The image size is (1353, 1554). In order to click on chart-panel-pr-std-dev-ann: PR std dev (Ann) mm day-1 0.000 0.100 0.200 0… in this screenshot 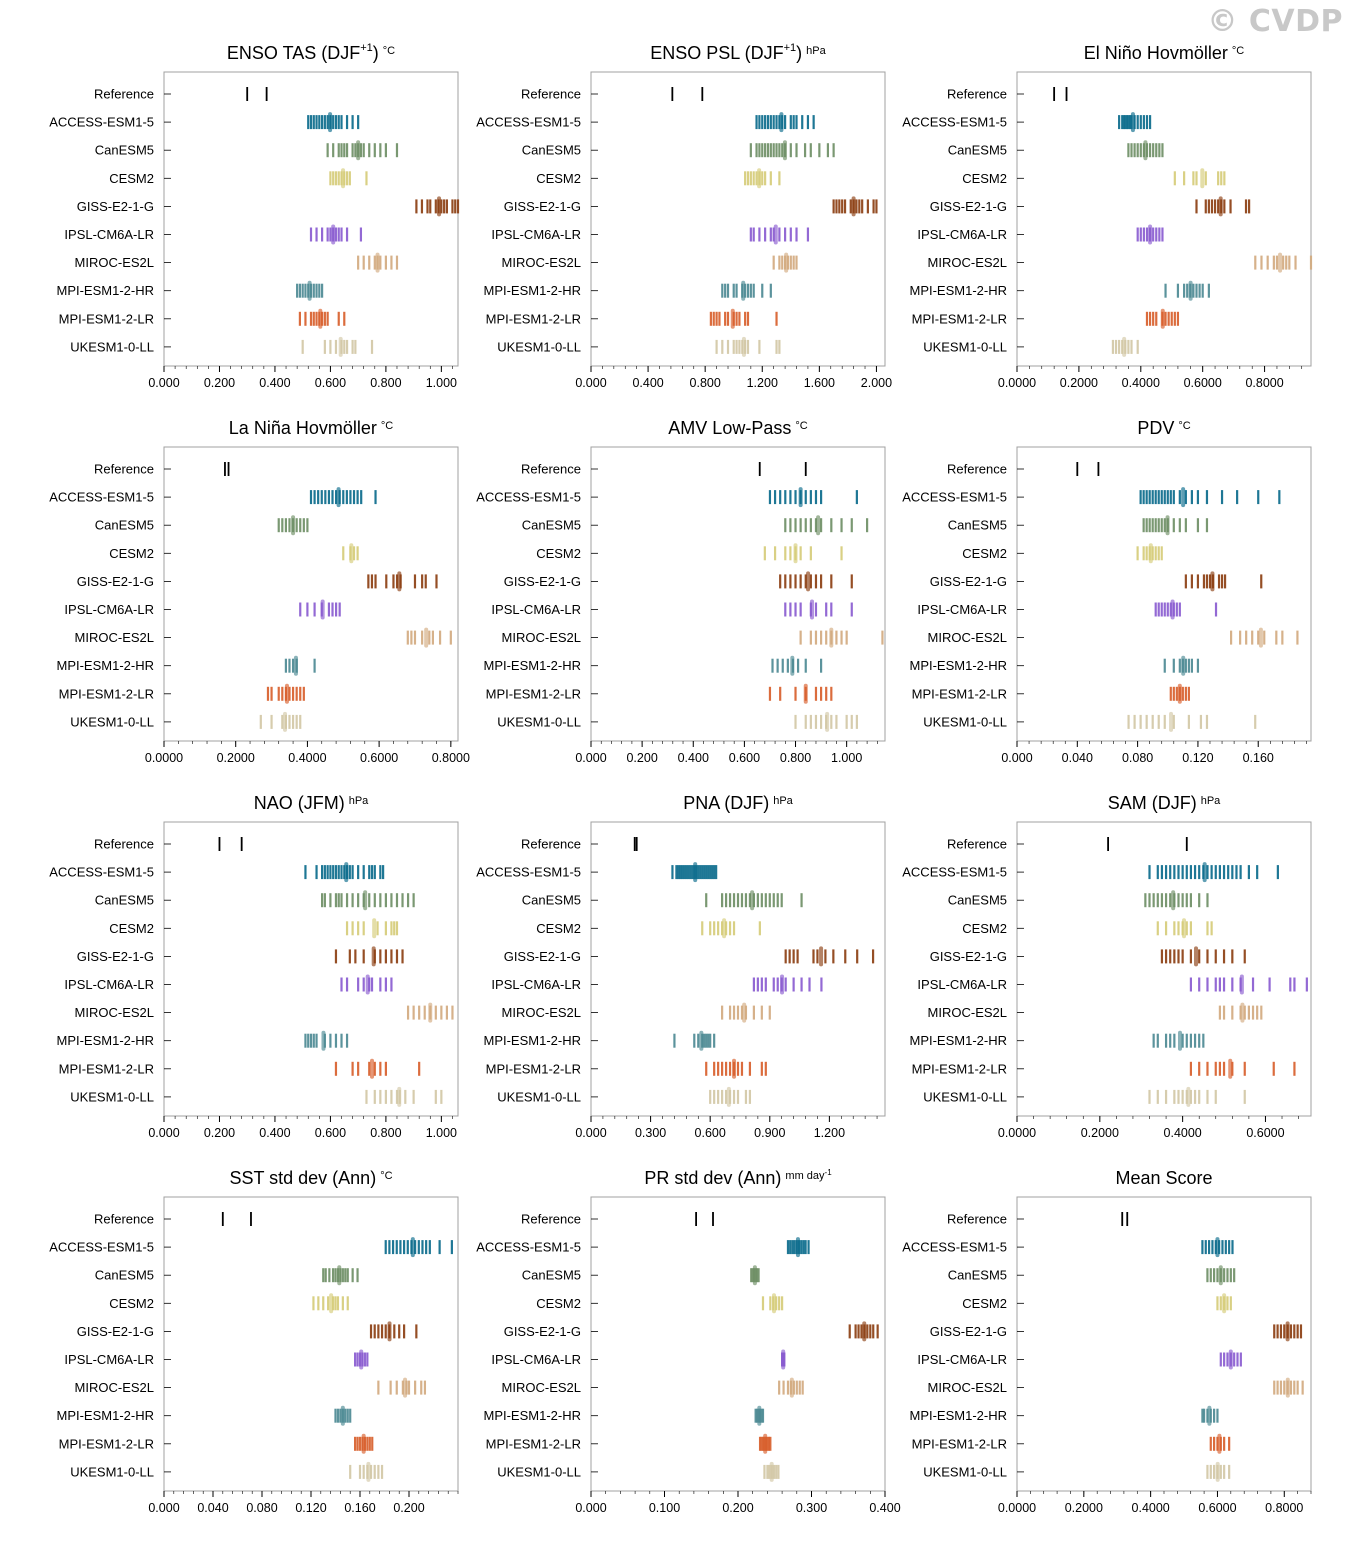, I will do `click(688, 1341)`.